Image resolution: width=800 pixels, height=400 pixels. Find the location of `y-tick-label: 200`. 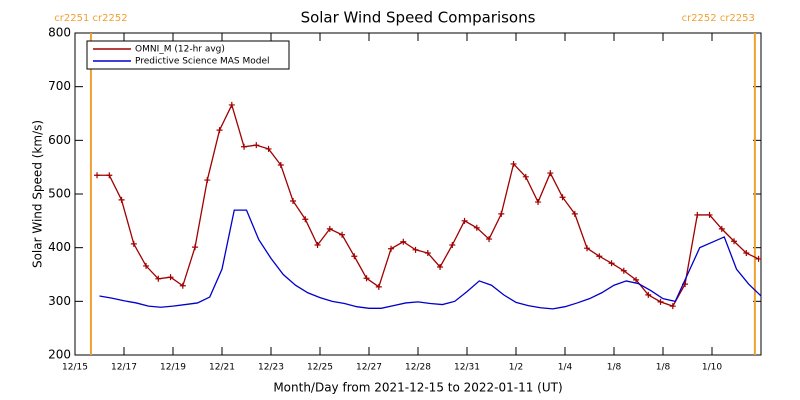

y-tick-label: 200 is located at coordinates (59, 355).